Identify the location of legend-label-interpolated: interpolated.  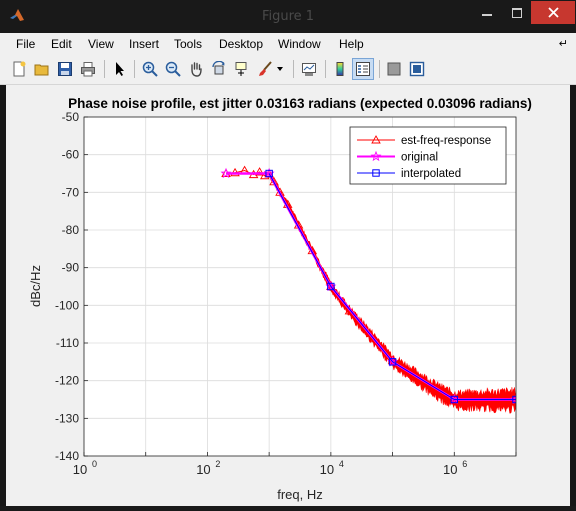
(431, 174).